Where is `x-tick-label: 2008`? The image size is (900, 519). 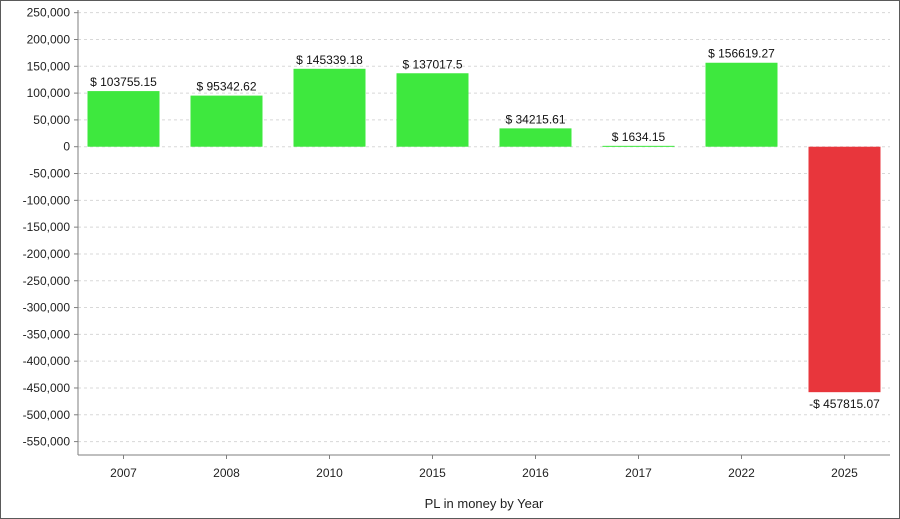
x-tick-label: 2008 is located at coordinates (226, 473).